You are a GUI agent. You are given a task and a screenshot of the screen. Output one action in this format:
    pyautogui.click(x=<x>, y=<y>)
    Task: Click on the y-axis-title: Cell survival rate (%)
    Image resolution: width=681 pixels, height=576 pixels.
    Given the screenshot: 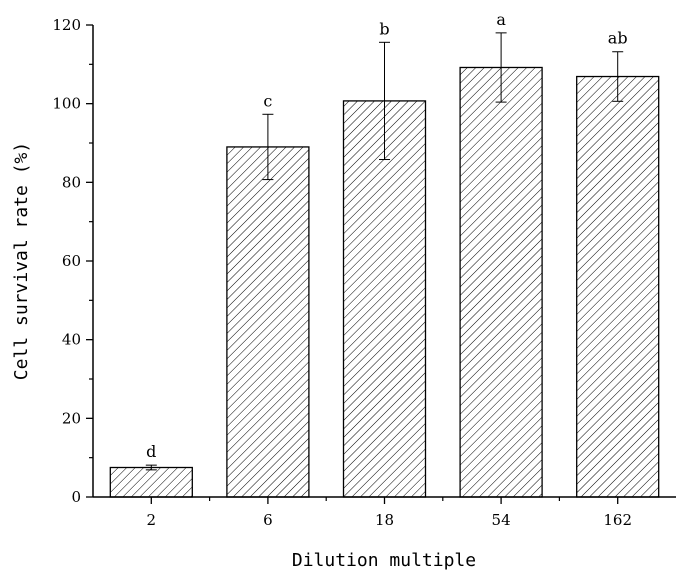 What is the action you would take?
    pyautogui.click(x=21, y=261)
    